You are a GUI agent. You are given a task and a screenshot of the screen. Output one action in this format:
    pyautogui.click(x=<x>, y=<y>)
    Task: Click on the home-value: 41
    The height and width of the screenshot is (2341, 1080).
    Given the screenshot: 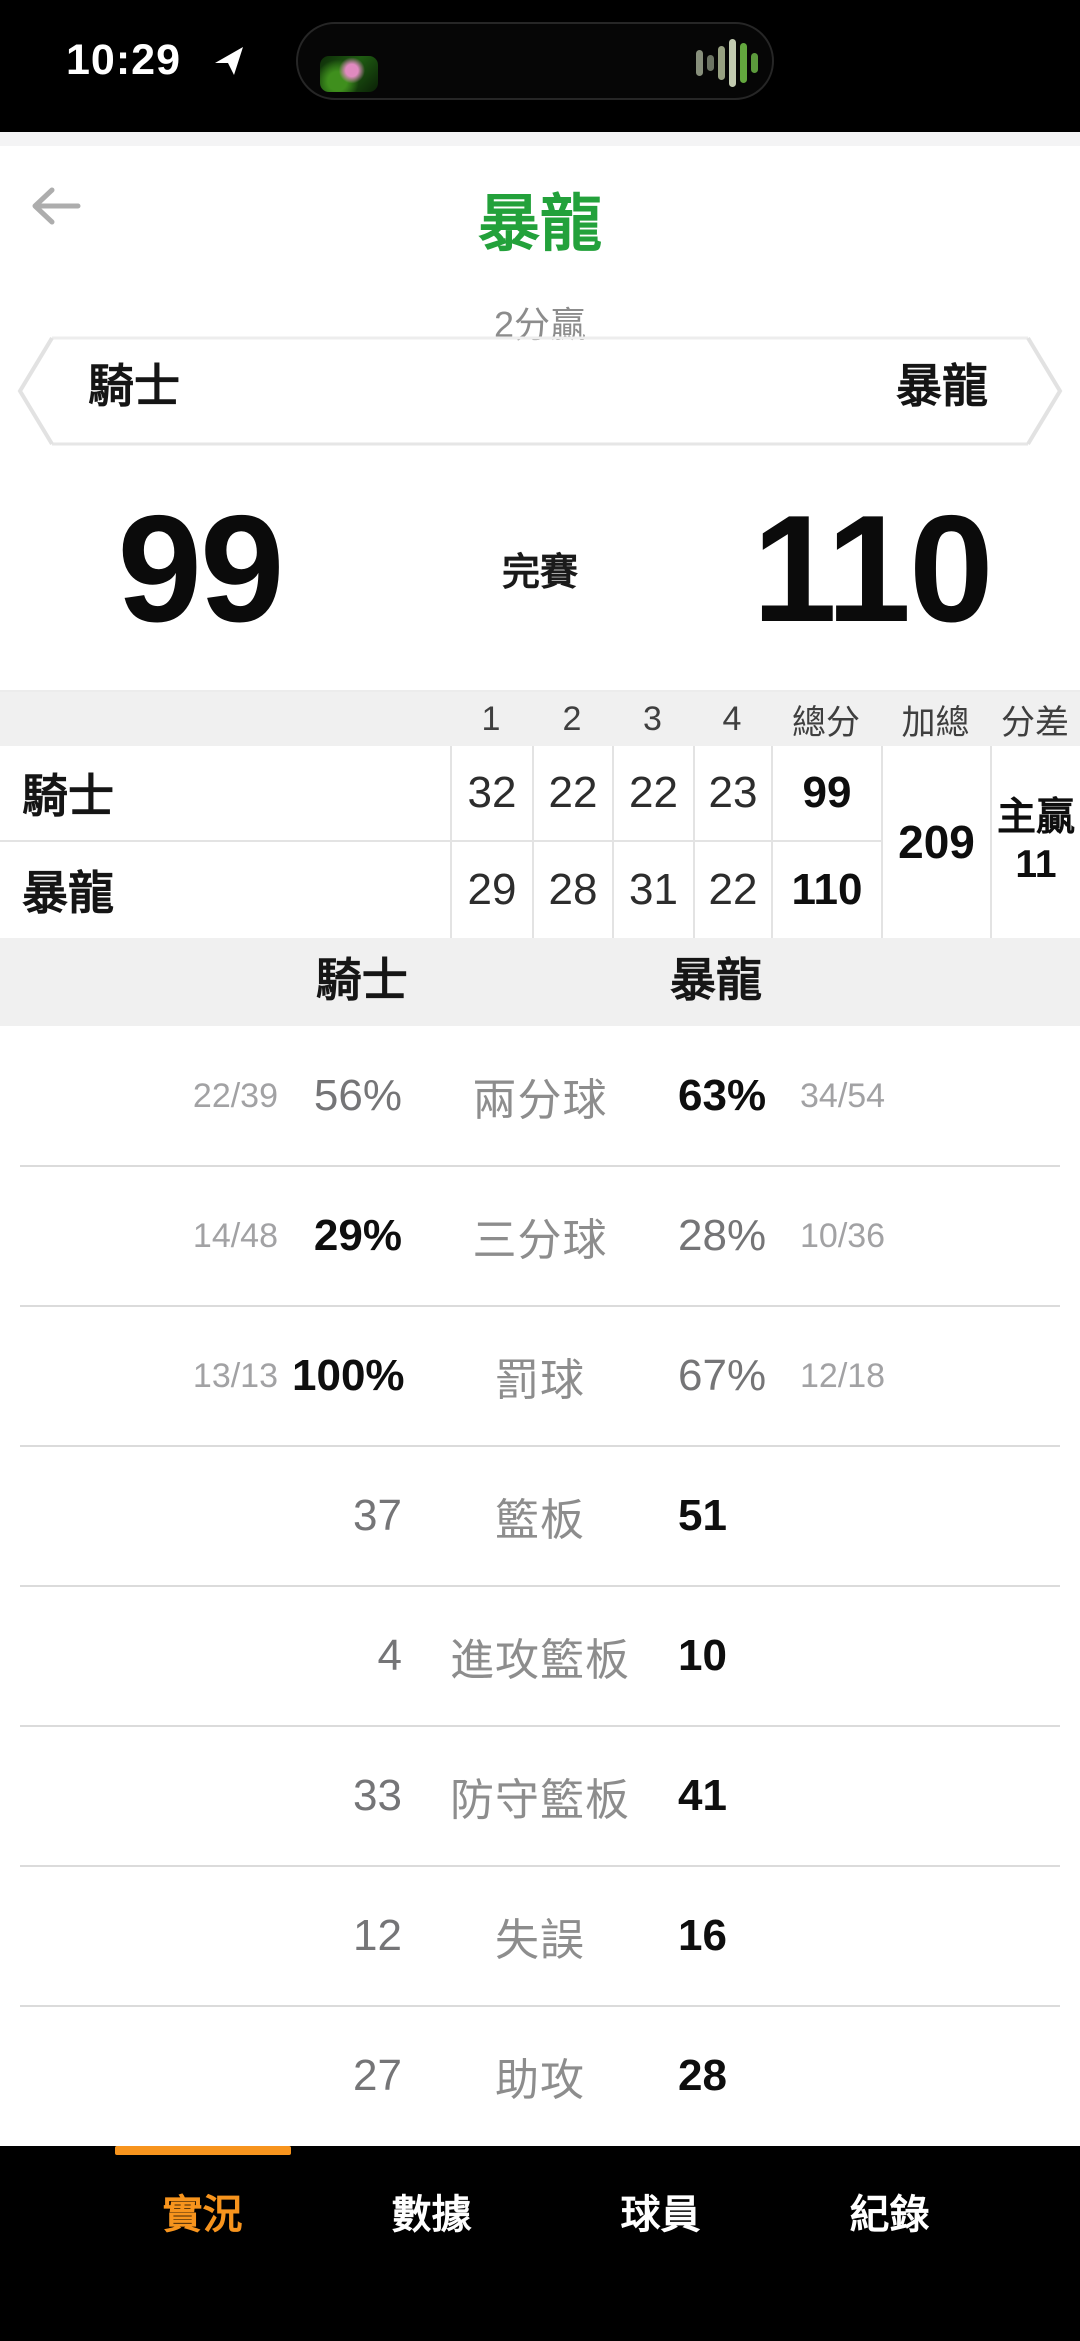 What is the action you would take?
    pyautogui.click(x=702, y=1795)
    